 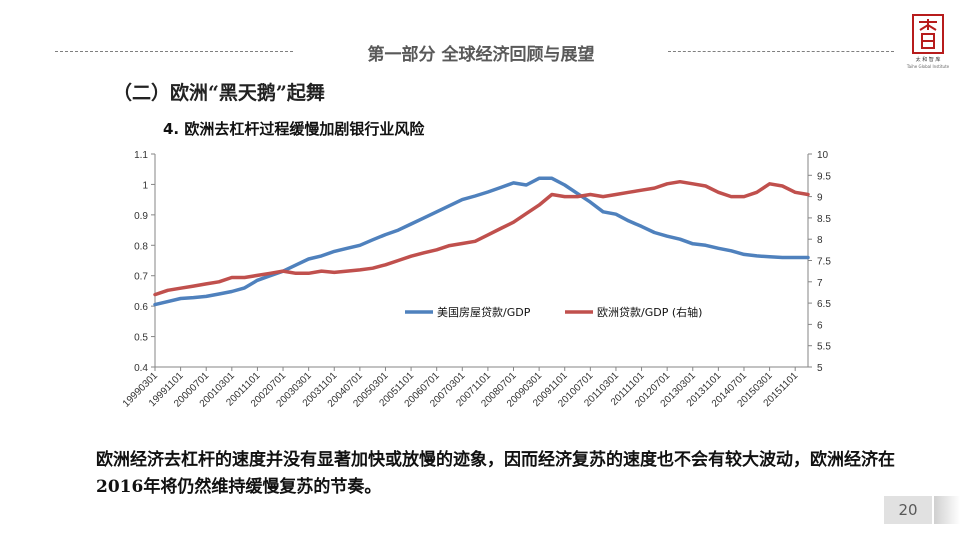 What do you see at coordinates (824, 219) in the screenshot?
I see `y-right-tick-label: 8.5` at bounding box center [824, 219].